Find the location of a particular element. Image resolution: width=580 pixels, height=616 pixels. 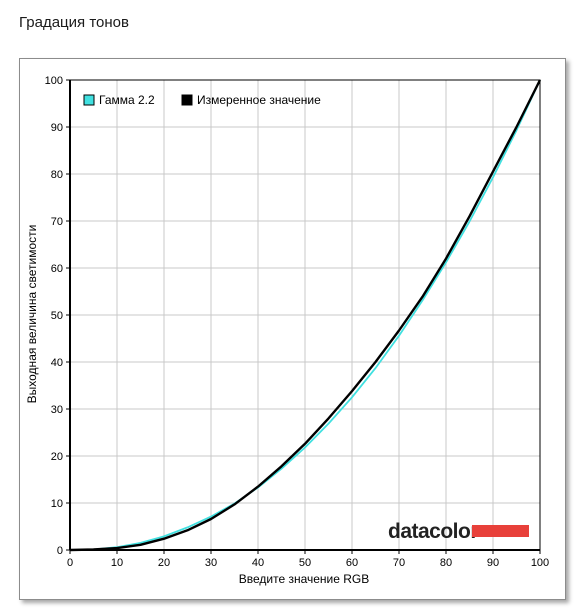

legend: Гамма 2.2 Измеренное значение is located at coordinates (202, 100).